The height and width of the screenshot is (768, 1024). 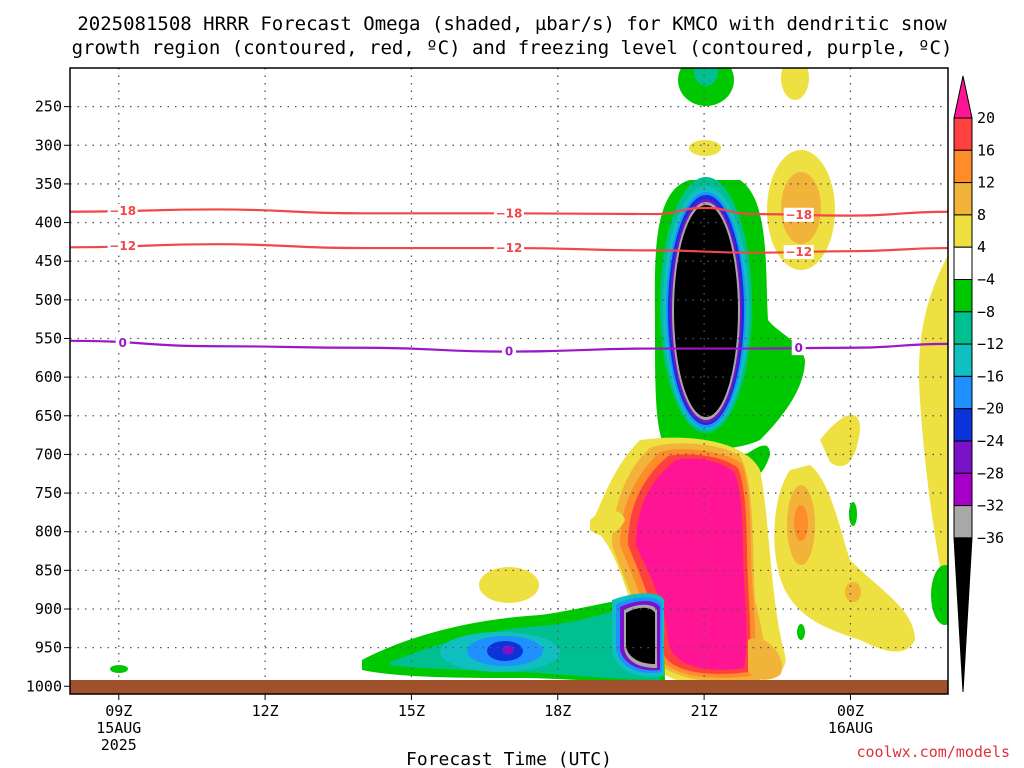 I want to click on colorbar-label: 16, so click(x=986, y=150).